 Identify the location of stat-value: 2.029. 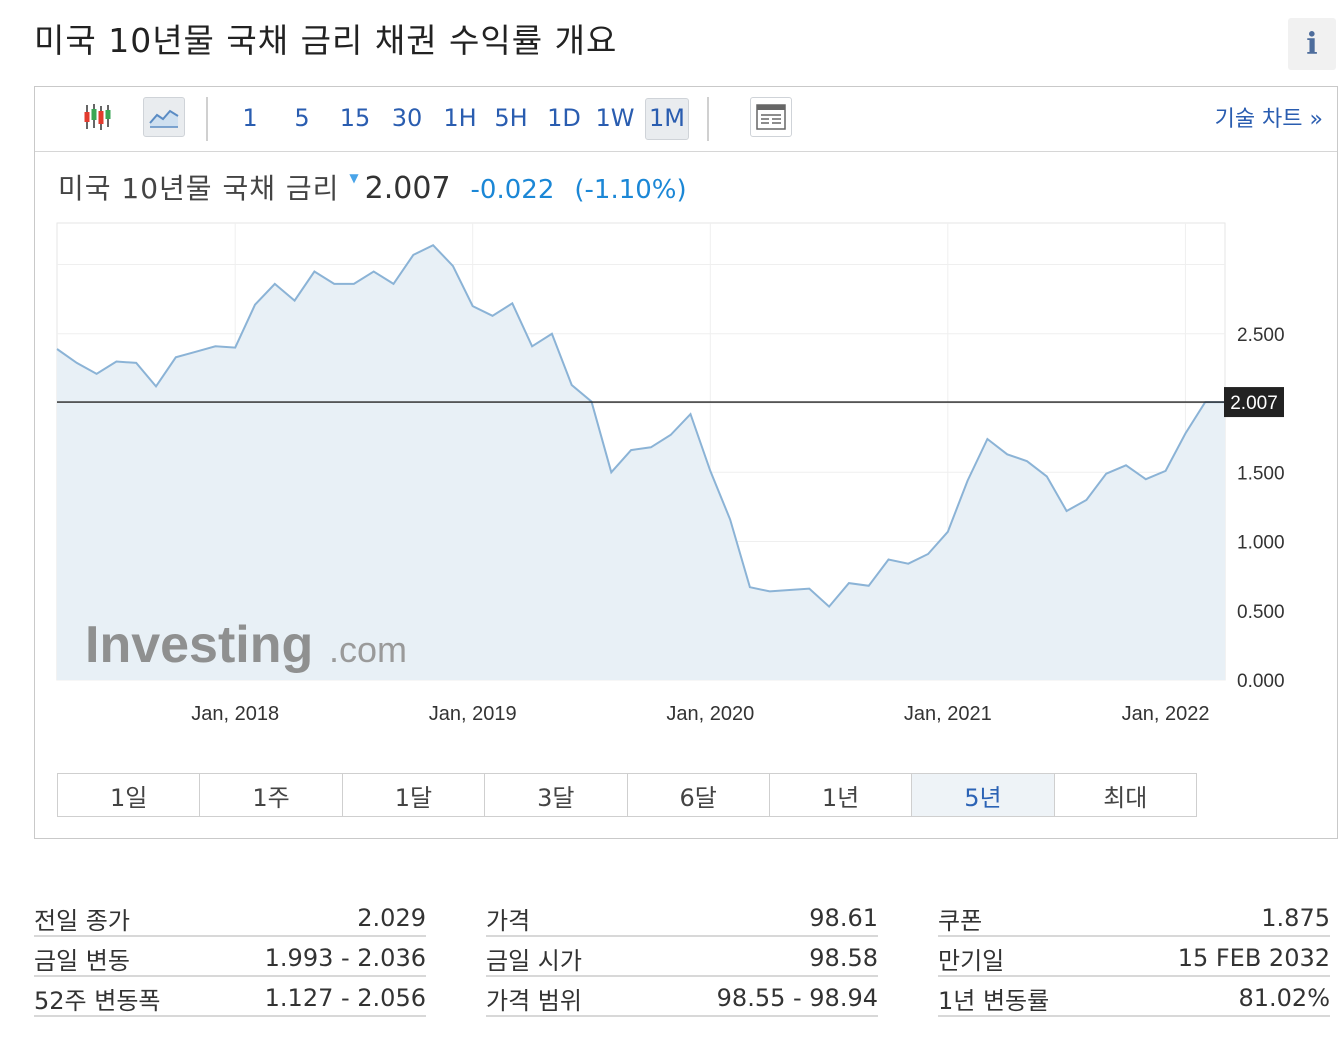
(391, 918).